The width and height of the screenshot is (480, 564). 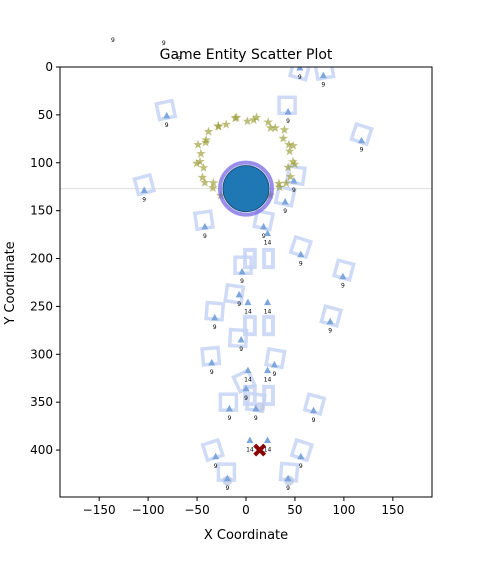 I want to click on y-tick-label: 350, so click(x=41, y=402).